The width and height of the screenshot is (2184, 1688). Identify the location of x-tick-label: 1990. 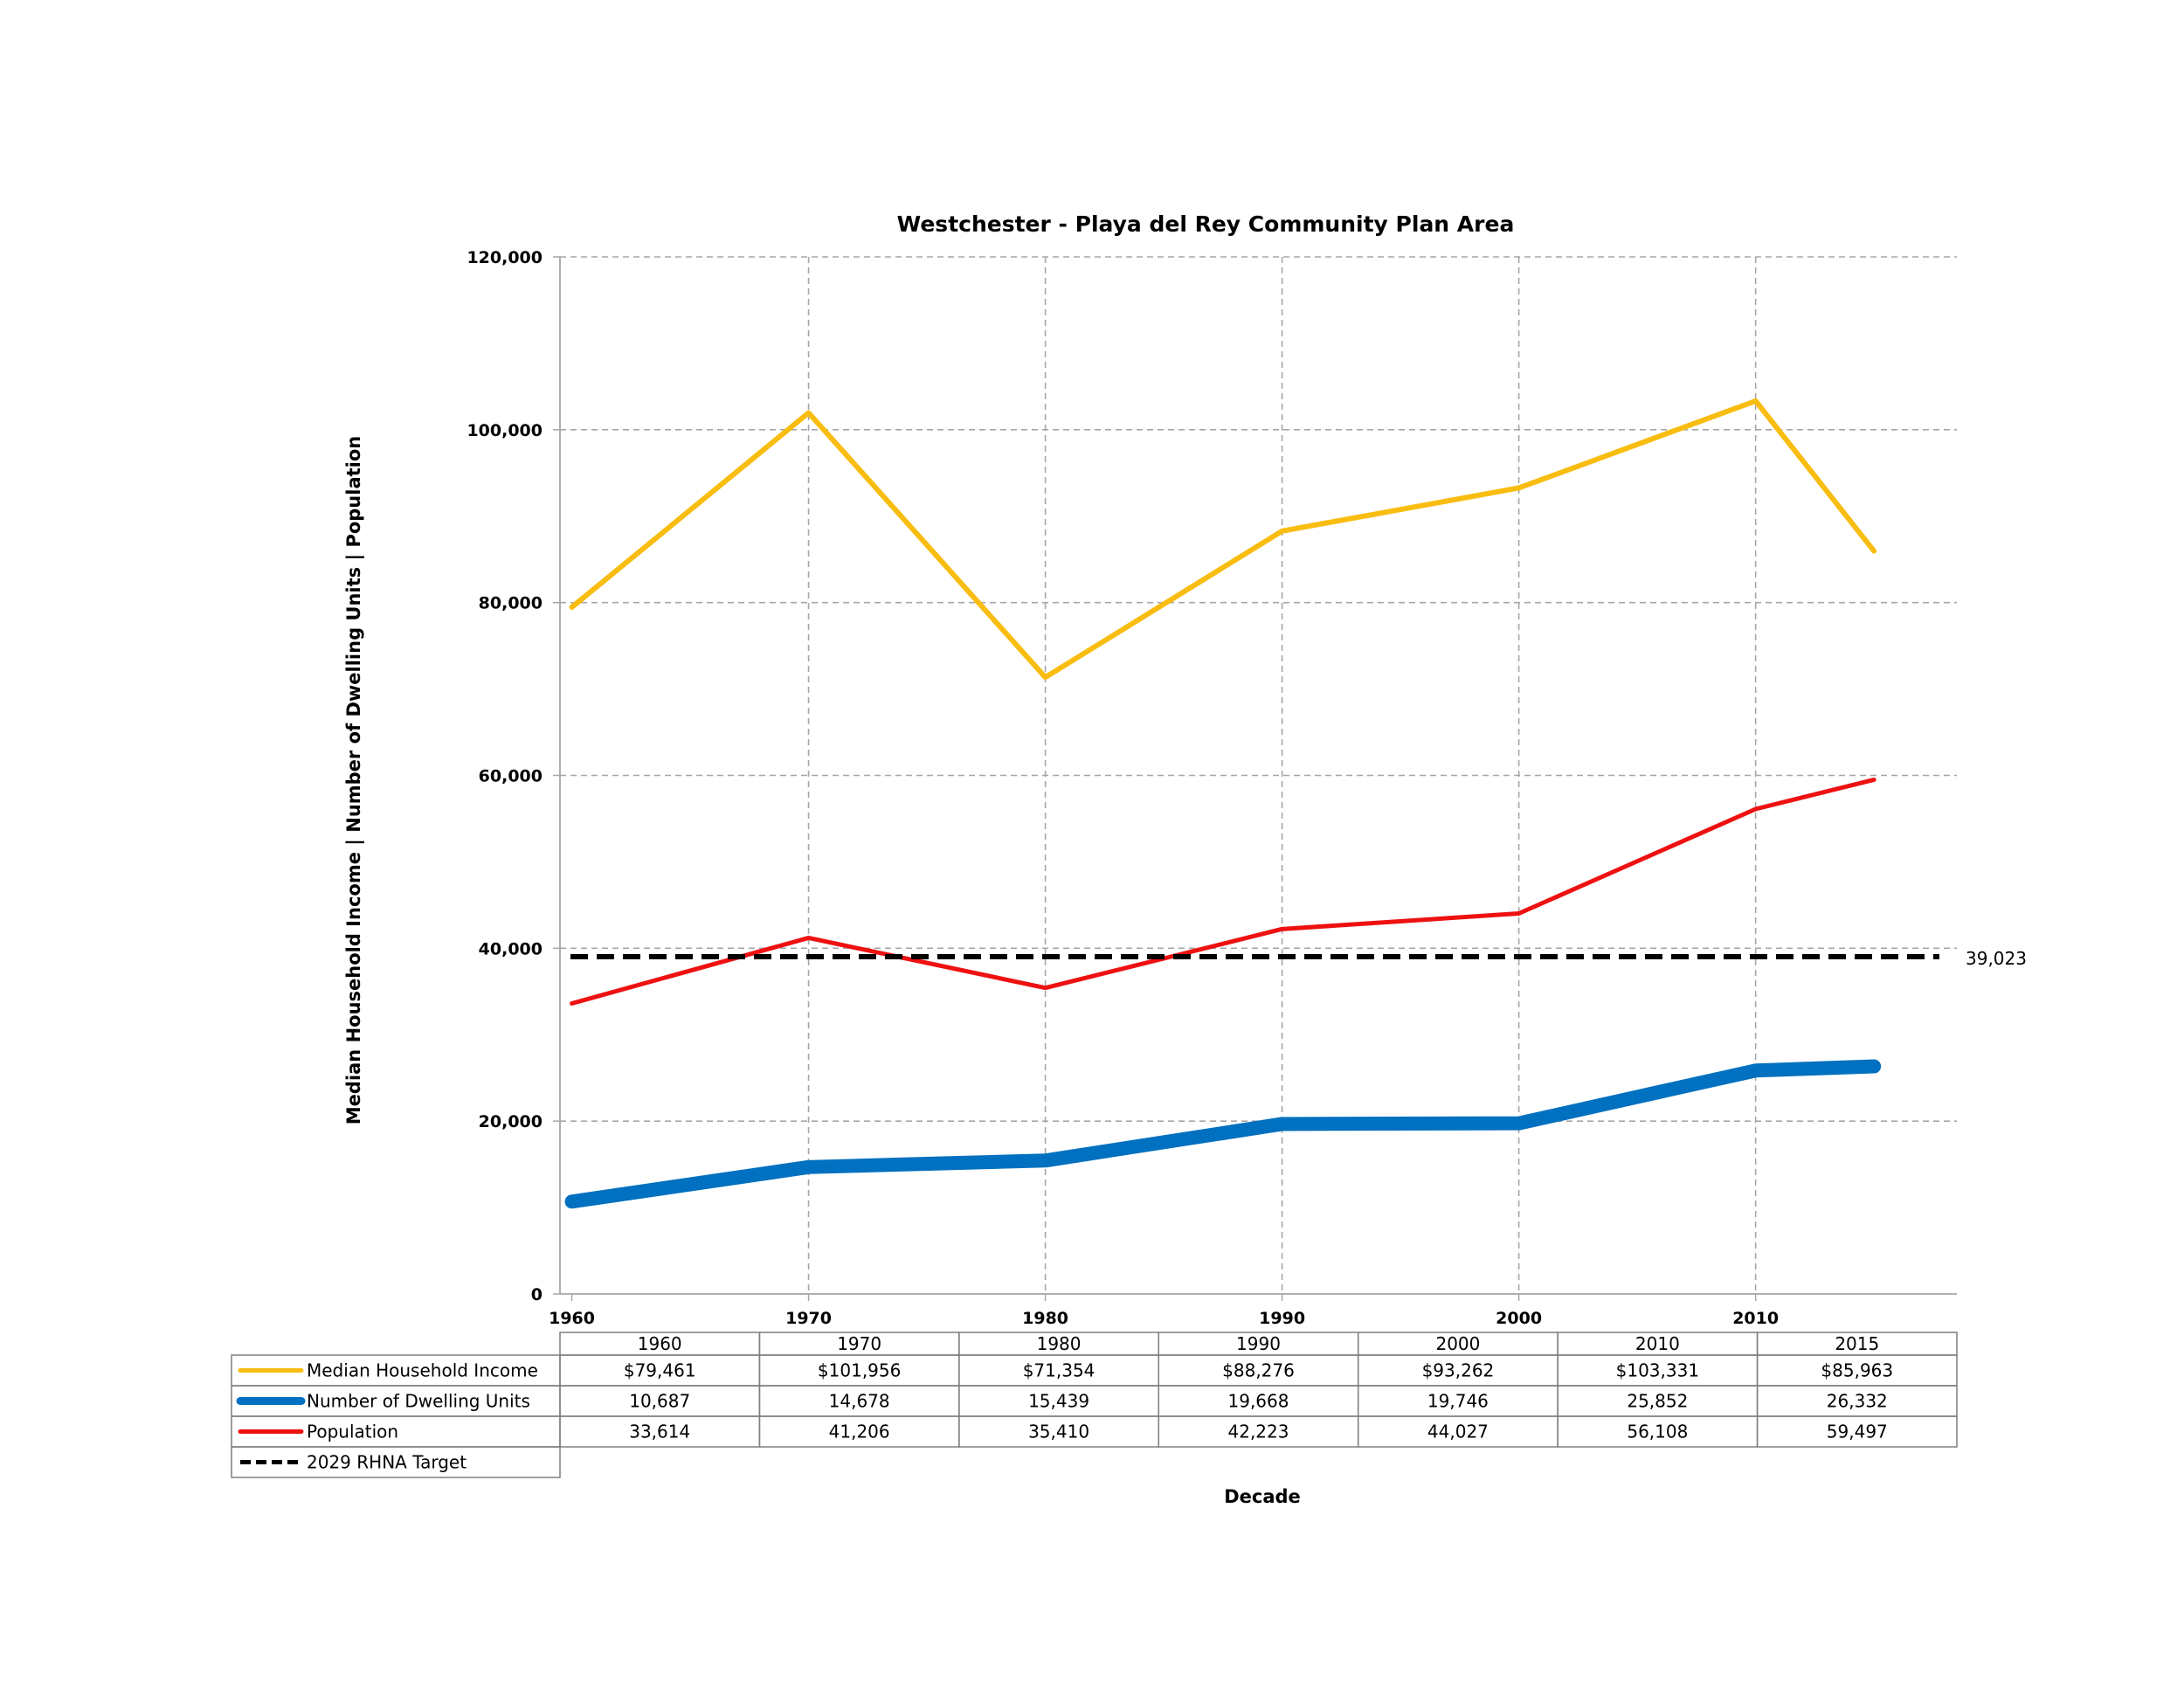
(1282, 1318).